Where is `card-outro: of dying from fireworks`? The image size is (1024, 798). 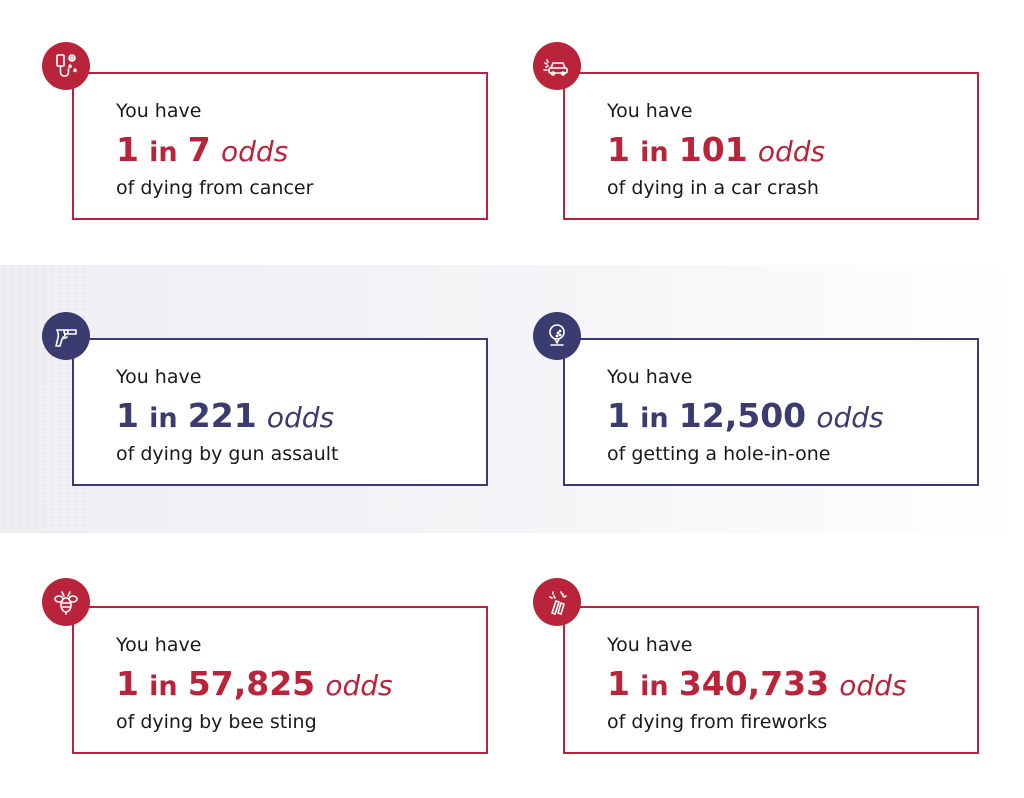 card-outro: of dying from fireworks is located at coordinates (717, 722).